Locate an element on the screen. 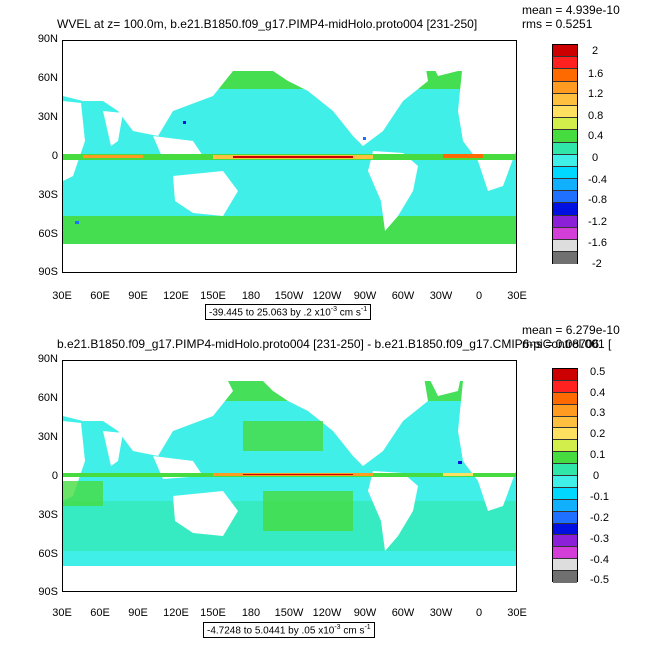 The image size is (647, 647). top-colorbar-label: 1.2 is located at coordinates (596, 94).